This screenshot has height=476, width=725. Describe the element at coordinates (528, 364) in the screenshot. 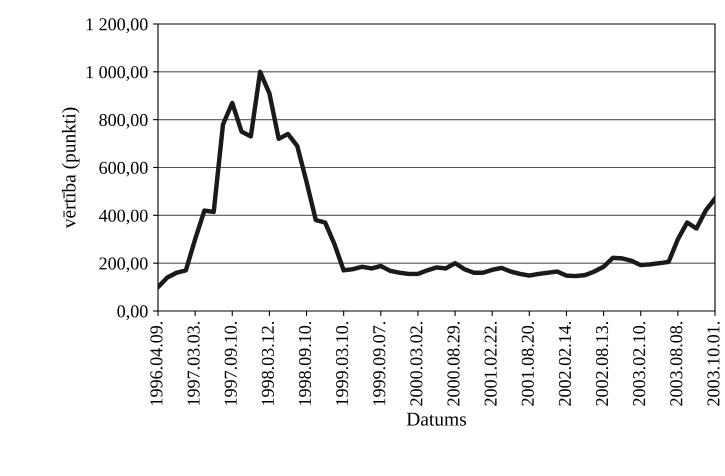

I see `x-tick-label: 2001.08.20.` at that location.